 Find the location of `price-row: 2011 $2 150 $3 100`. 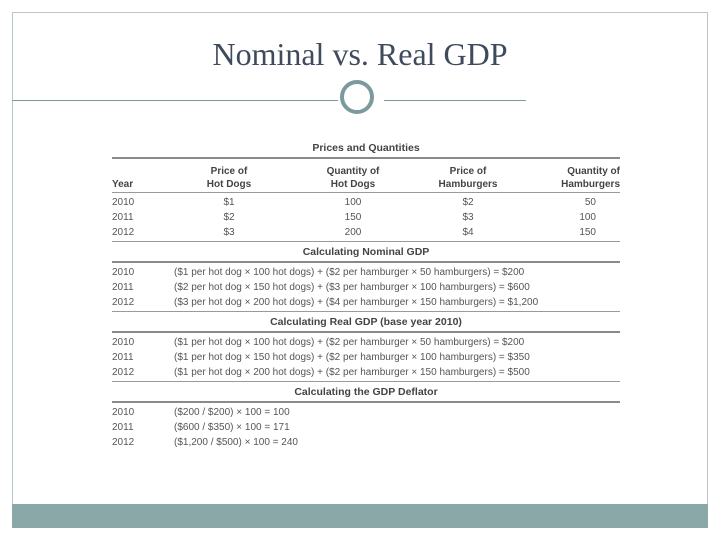

price-row: 2011 $2 150 $3 100 is located at coordinates (366, 217).